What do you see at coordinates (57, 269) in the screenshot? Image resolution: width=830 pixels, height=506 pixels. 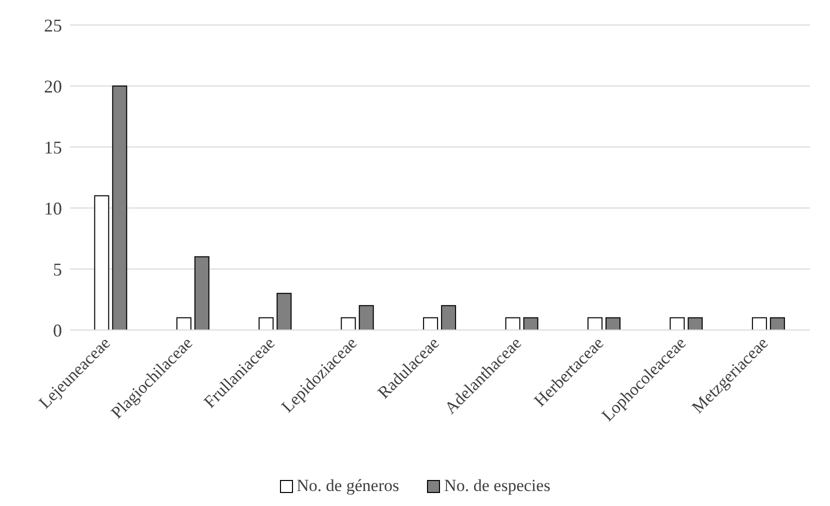 I see `y-tick-label: 5` at bounding box center [57, 269].